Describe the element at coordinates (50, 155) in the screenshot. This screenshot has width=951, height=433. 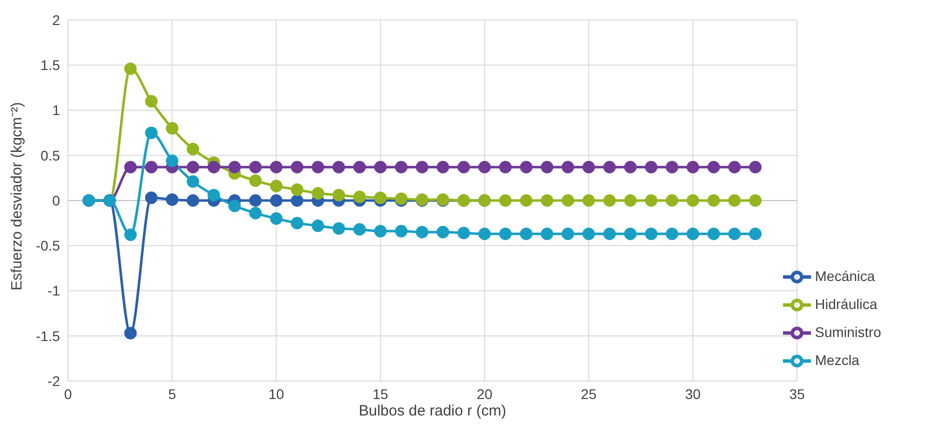
I see `y-tick-label: 0.5` at that location.